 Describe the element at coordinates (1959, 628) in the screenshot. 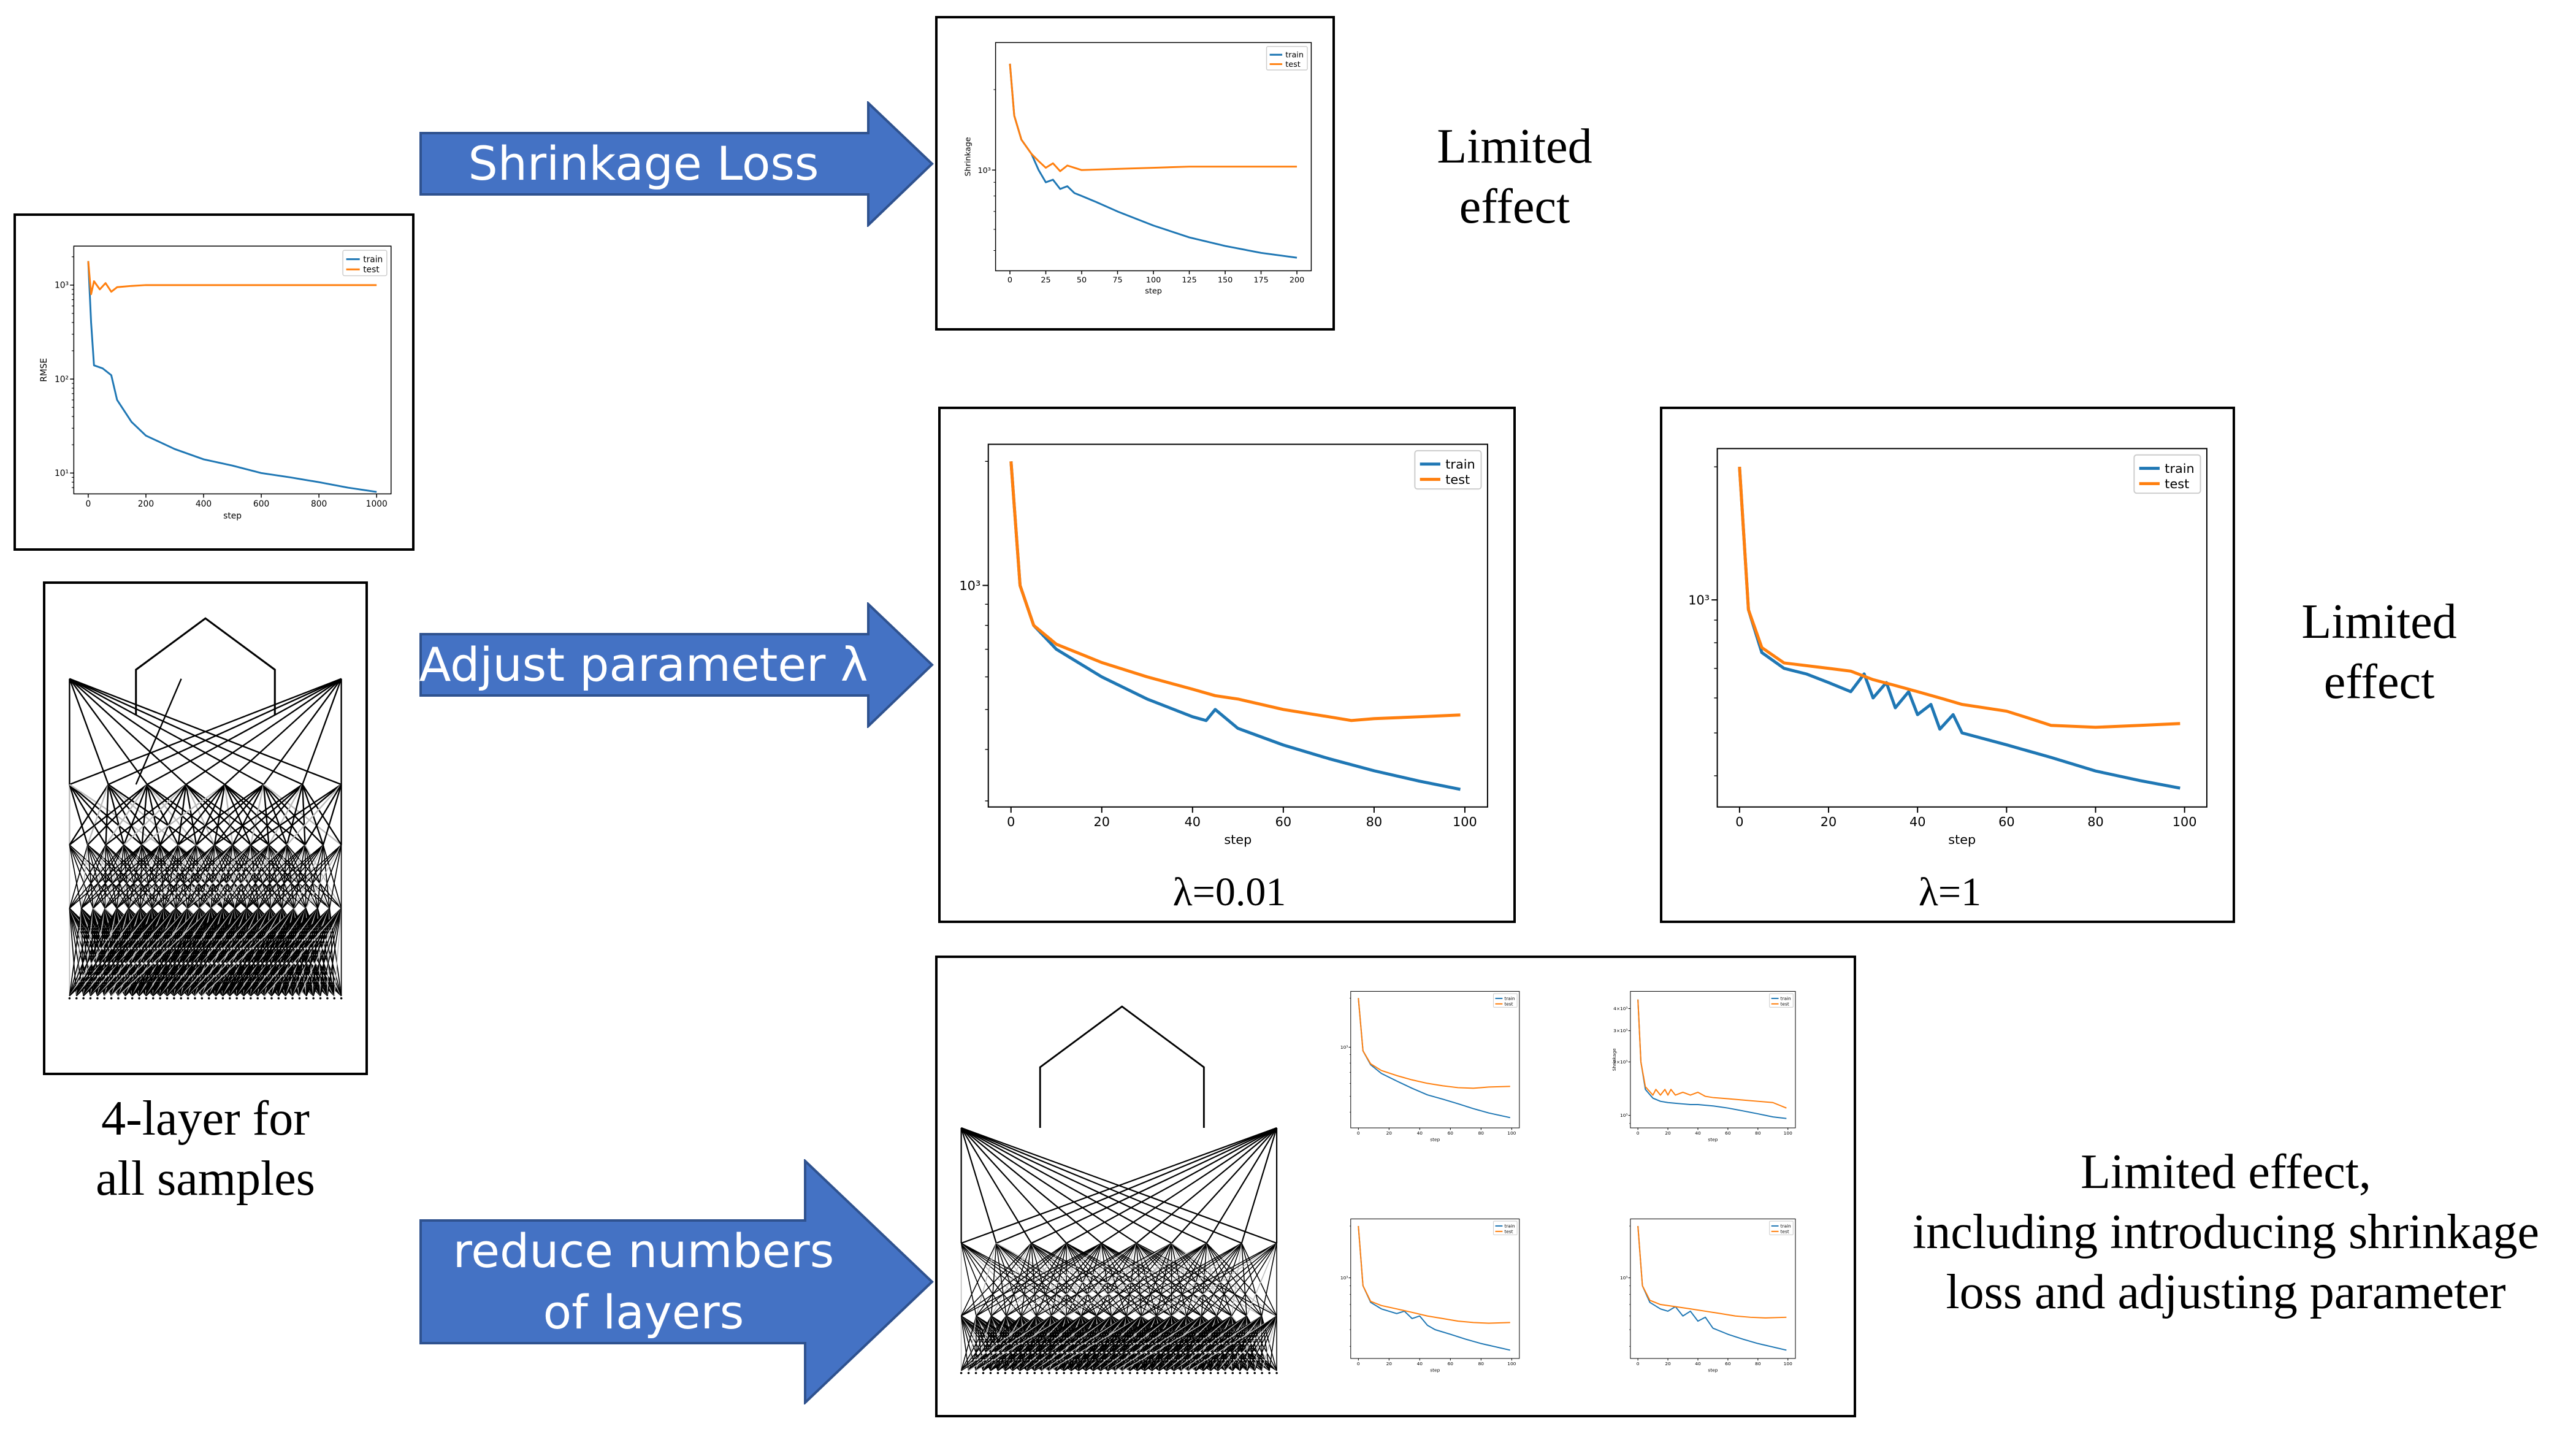

I see `series-line-train` at that location.